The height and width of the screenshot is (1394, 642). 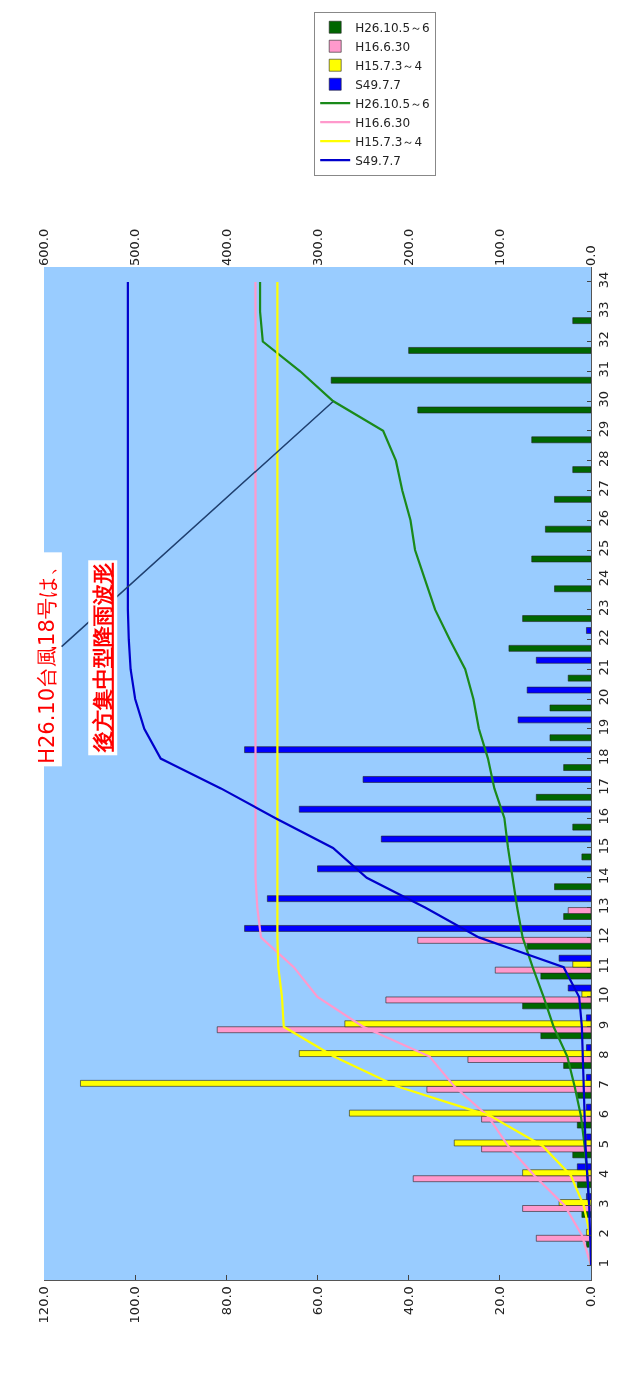 I want to click on x2-tick-label: 200.0, so click(x=408, y=247).